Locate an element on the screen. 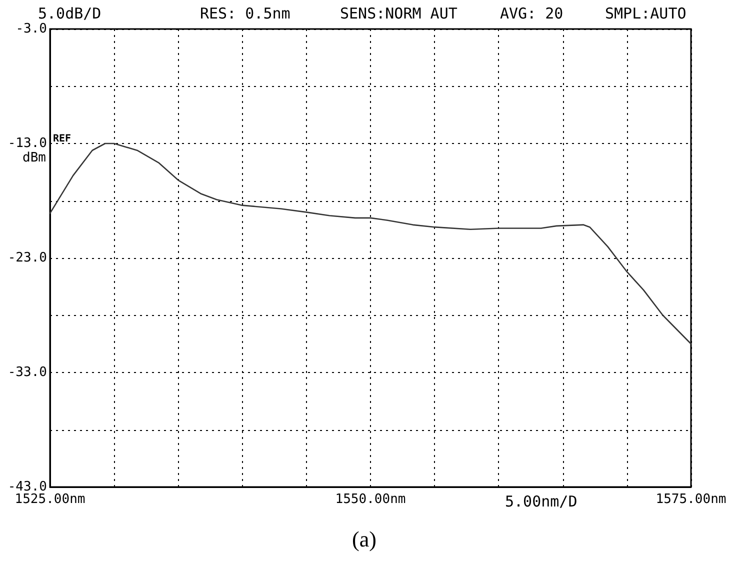 The width and height of the screenshot is (731, 564). text: SMPL:AUTO is located at coordinates (645, 13).